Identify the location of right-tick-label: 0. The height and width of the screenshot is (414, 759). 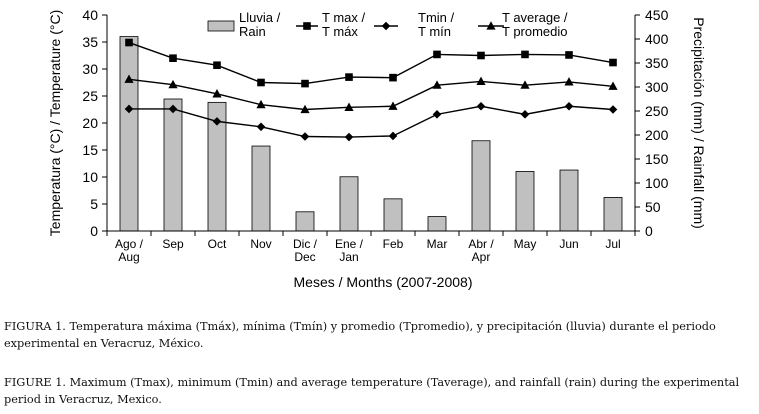
(649, 231).